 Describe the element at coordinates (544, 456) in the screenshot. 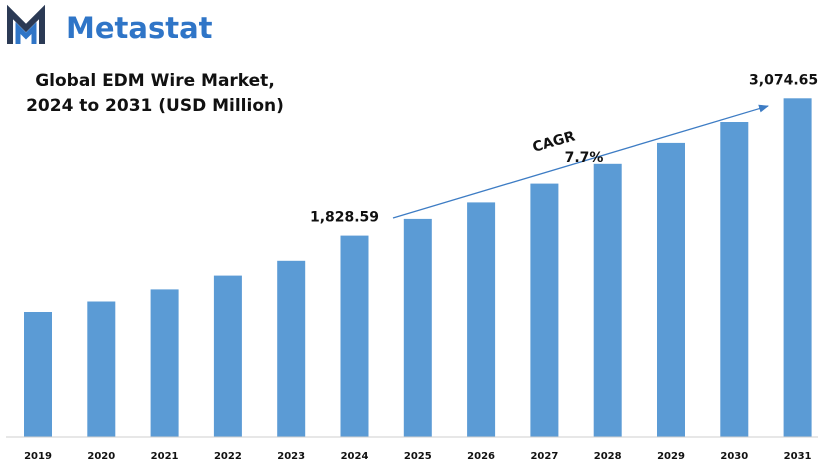

I see `x-tick-2027: 2027` at that location.